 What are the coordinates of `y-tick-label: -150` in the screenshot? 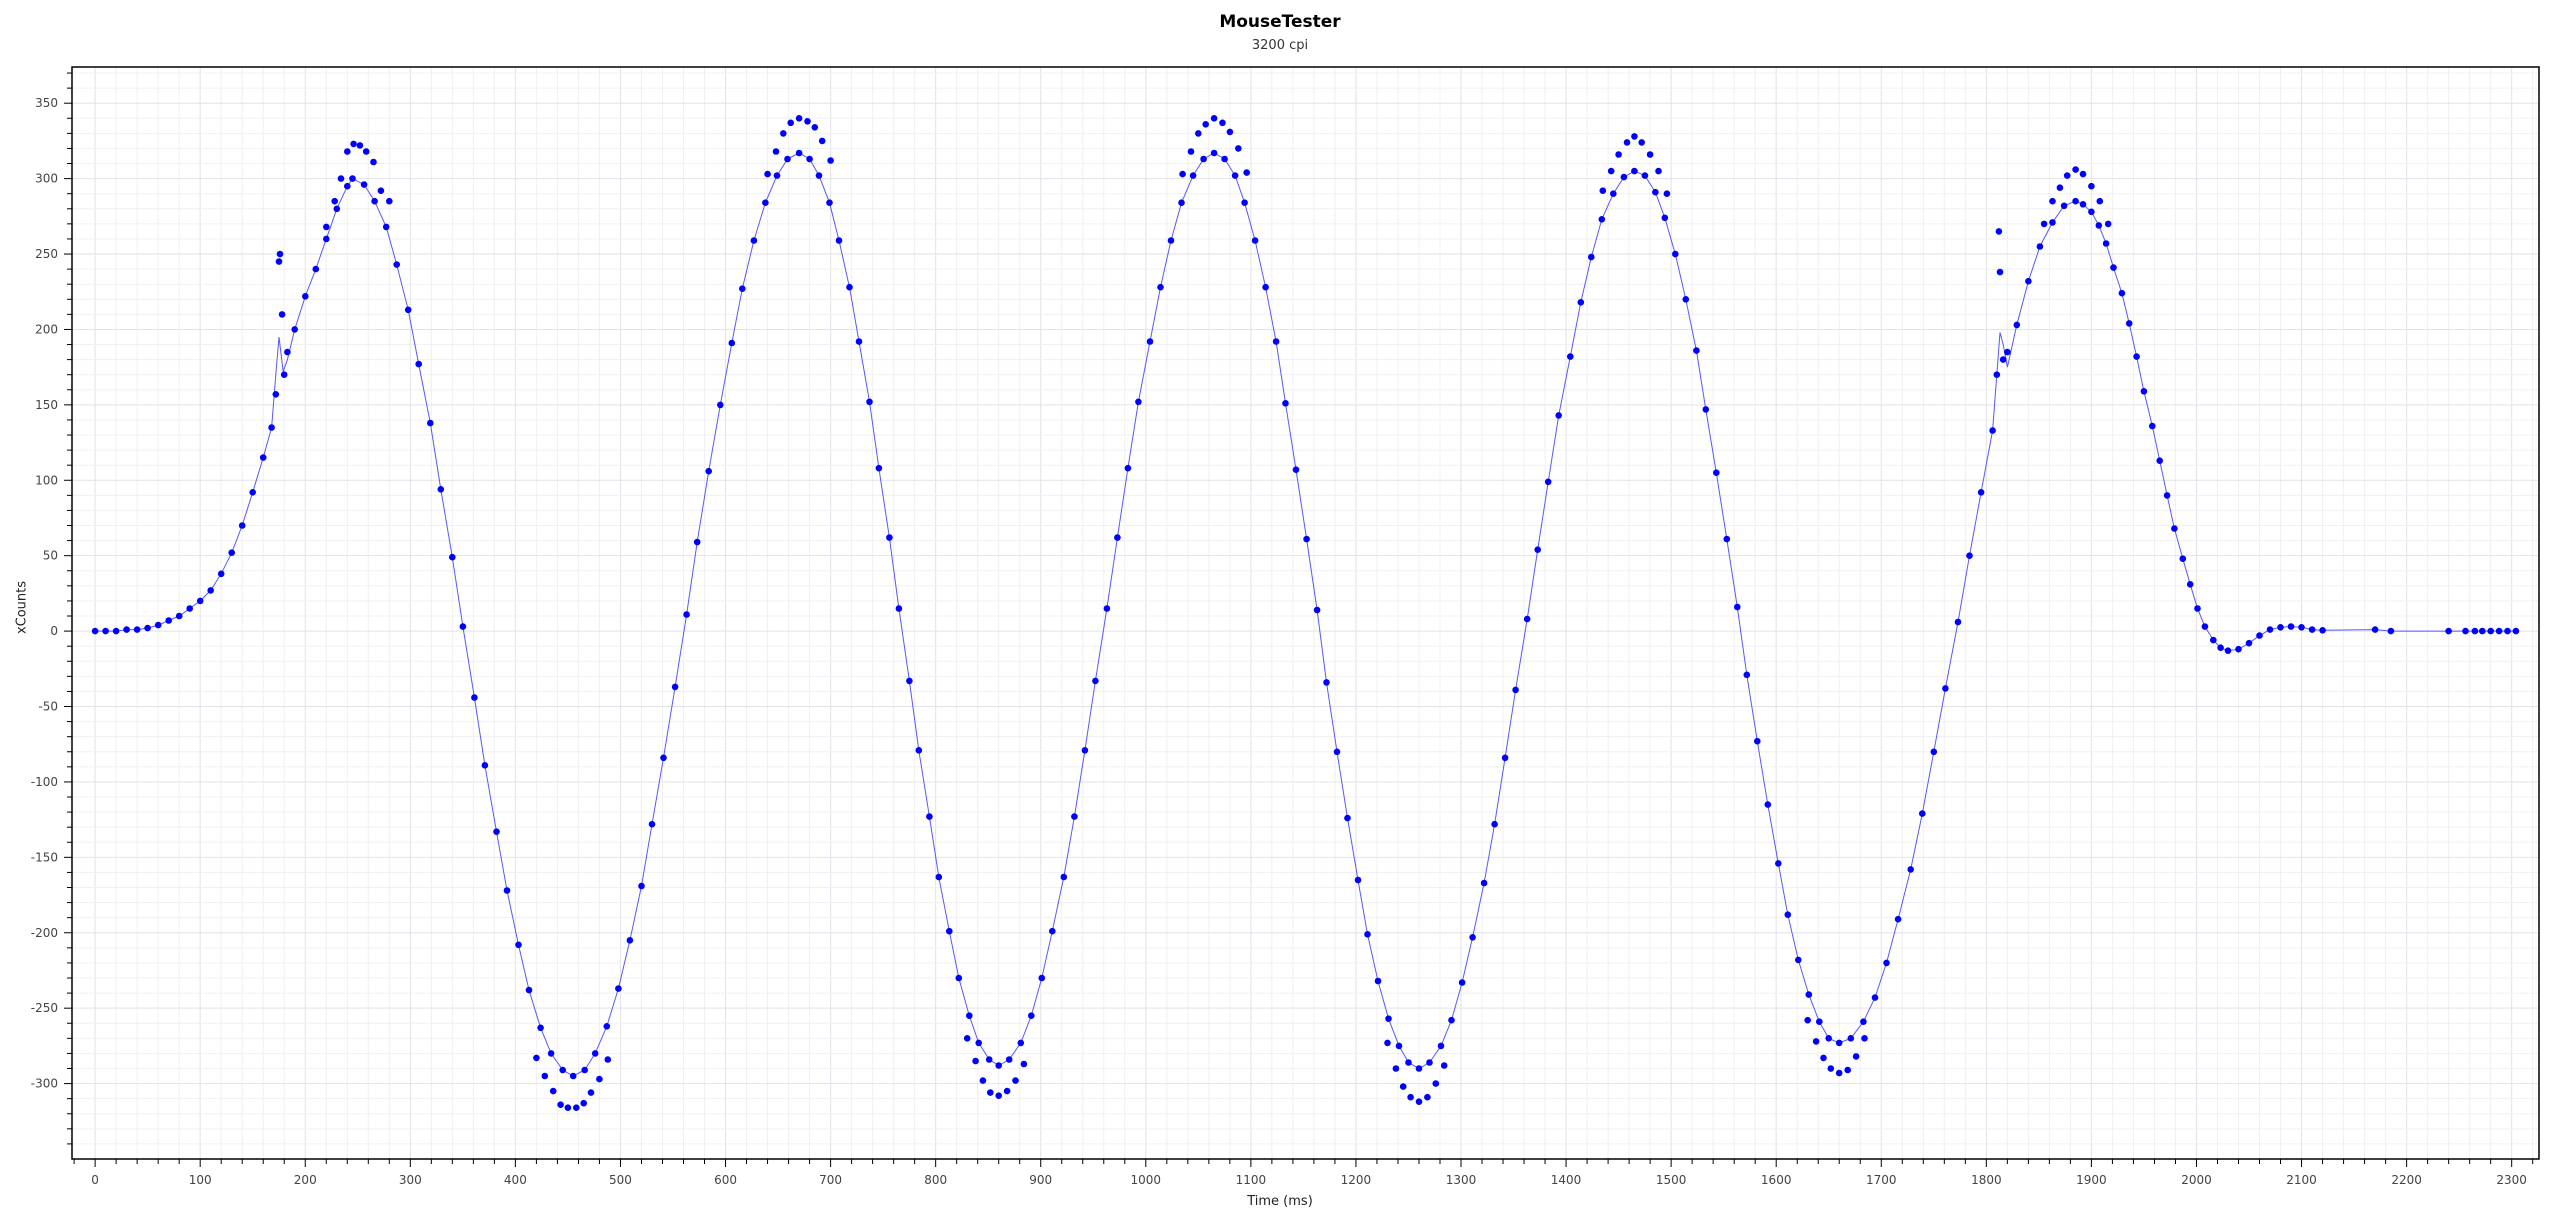 It's located at (44, 857).